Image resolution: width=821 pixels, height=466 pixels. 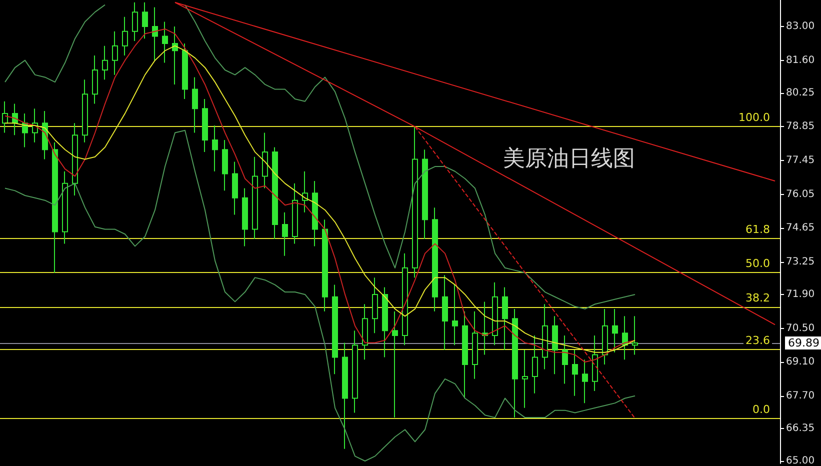 What do you see at coordinates (800, 126) in the screenshot?
I see `y-tick-label: 78.85` at bounding box center [800, 126].